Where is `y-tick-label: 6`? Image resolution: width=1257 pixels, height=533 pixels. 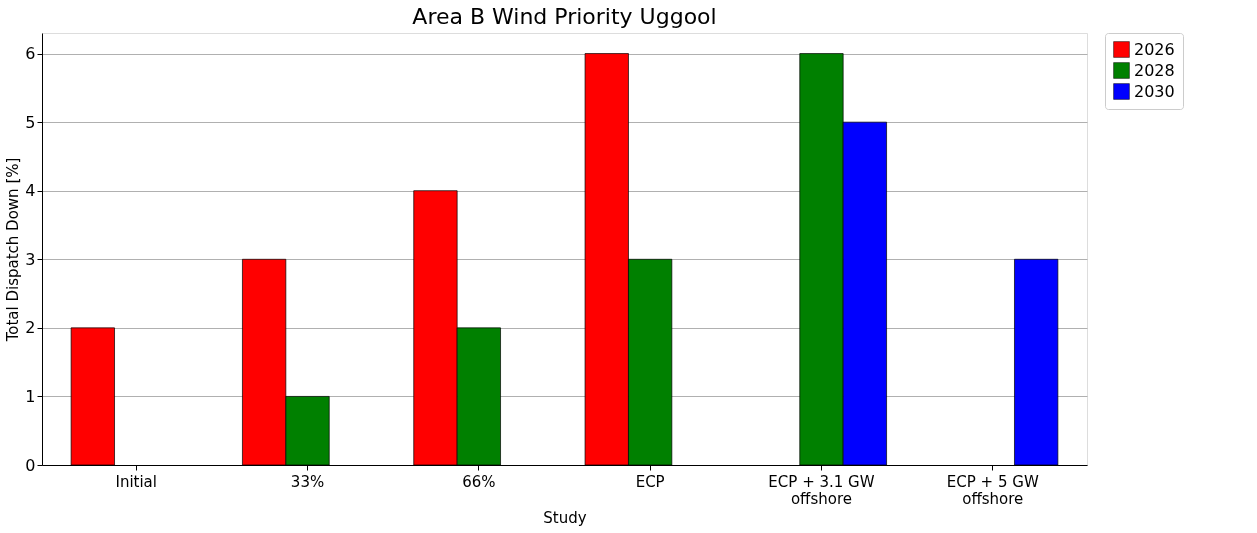
y-tick-label: 6 is located at coordinates (30, 54).